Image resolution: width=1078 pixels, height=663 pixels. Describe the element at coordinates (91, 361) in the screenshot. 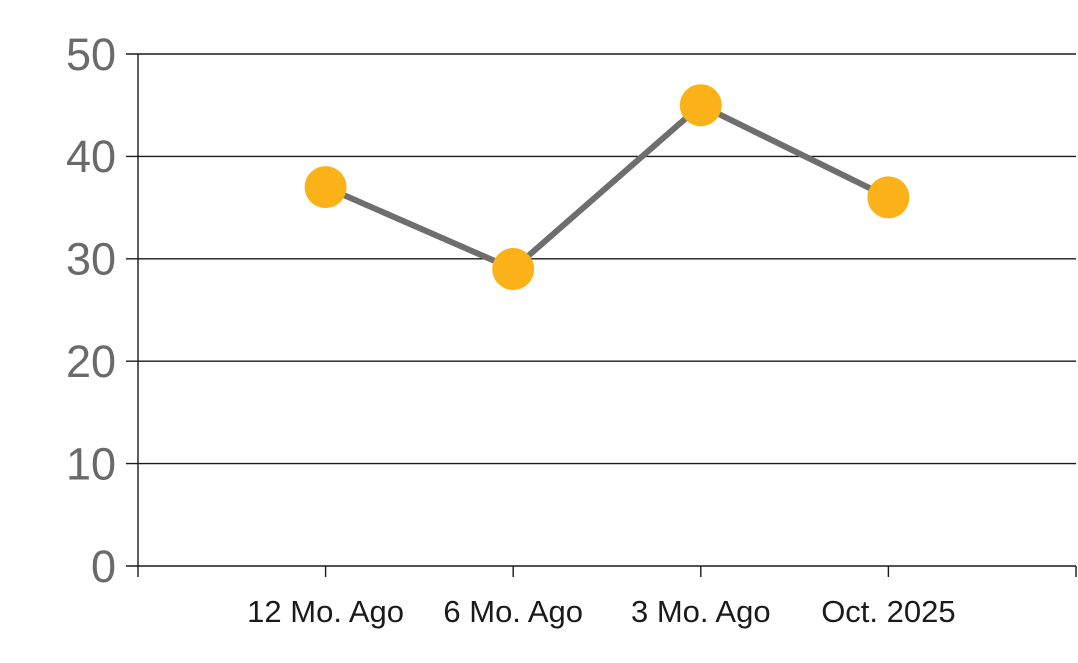

I see `y-axis-tick-label: 20` at that location.